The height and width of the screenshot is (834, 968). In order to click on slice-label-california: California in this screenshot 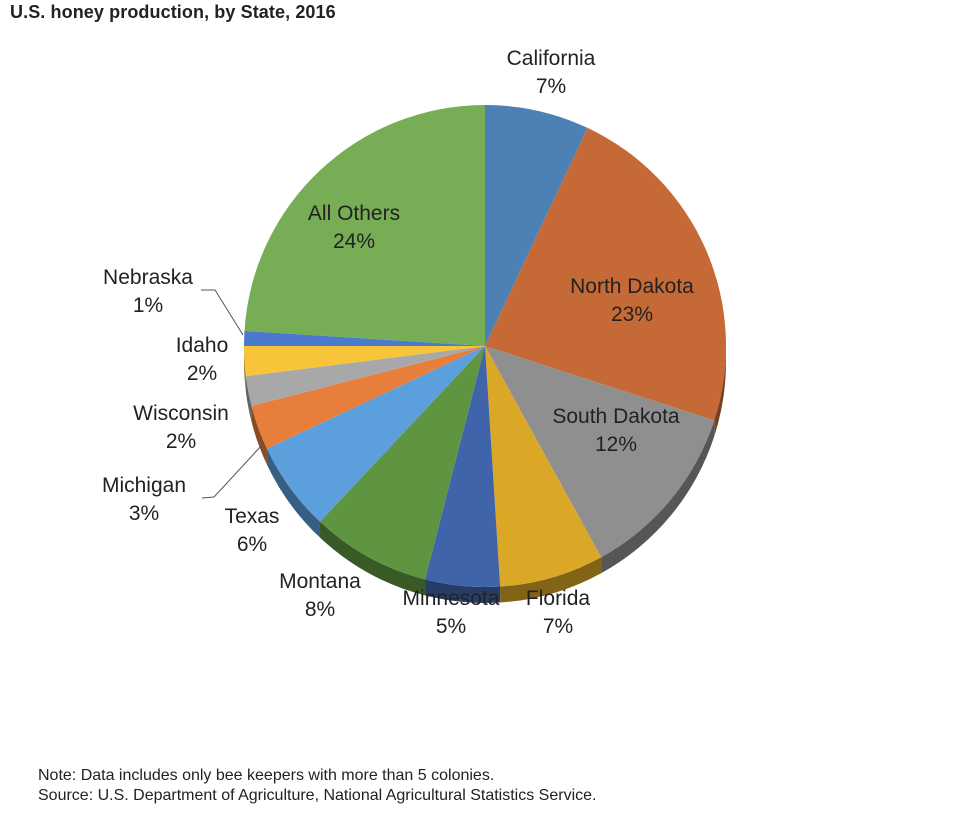, I will do `click(551, 58)`.